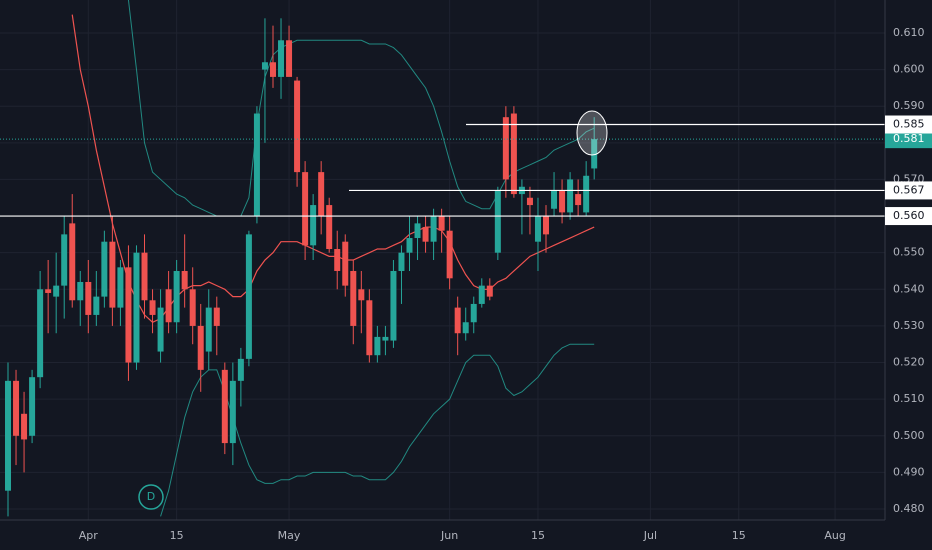 The height and width of the screenshot is (550, 932). Describe the element at coordinates (909, 252) in the screenshot. I see `y-tick-label: 0.550` at that location.